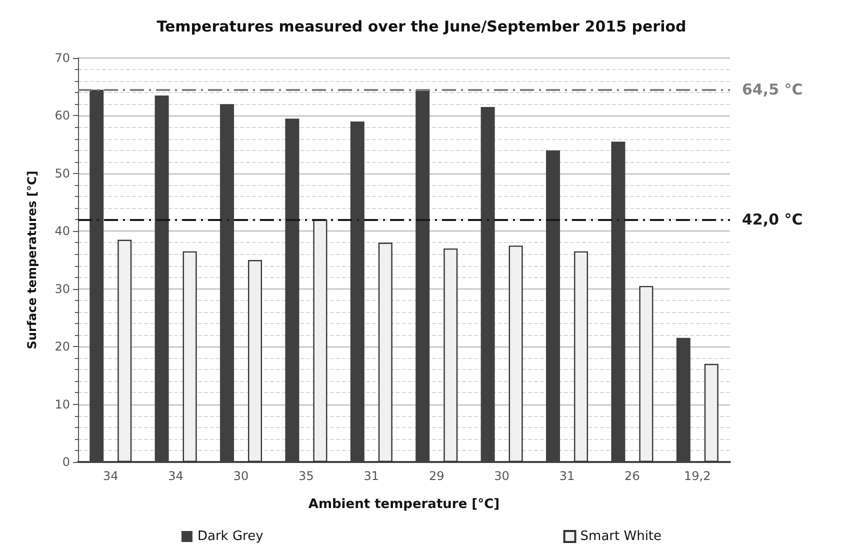  What do you see at coordinates (306, 476) in the screenshot?
I see `x-tick-label: 35` at bounding box center [306, 476].